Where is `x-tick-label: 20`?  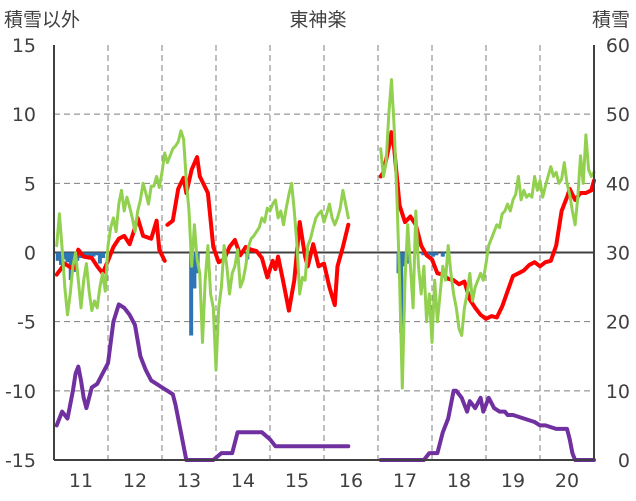
x-tick-label: 20 is located at coordinates (567, 481).